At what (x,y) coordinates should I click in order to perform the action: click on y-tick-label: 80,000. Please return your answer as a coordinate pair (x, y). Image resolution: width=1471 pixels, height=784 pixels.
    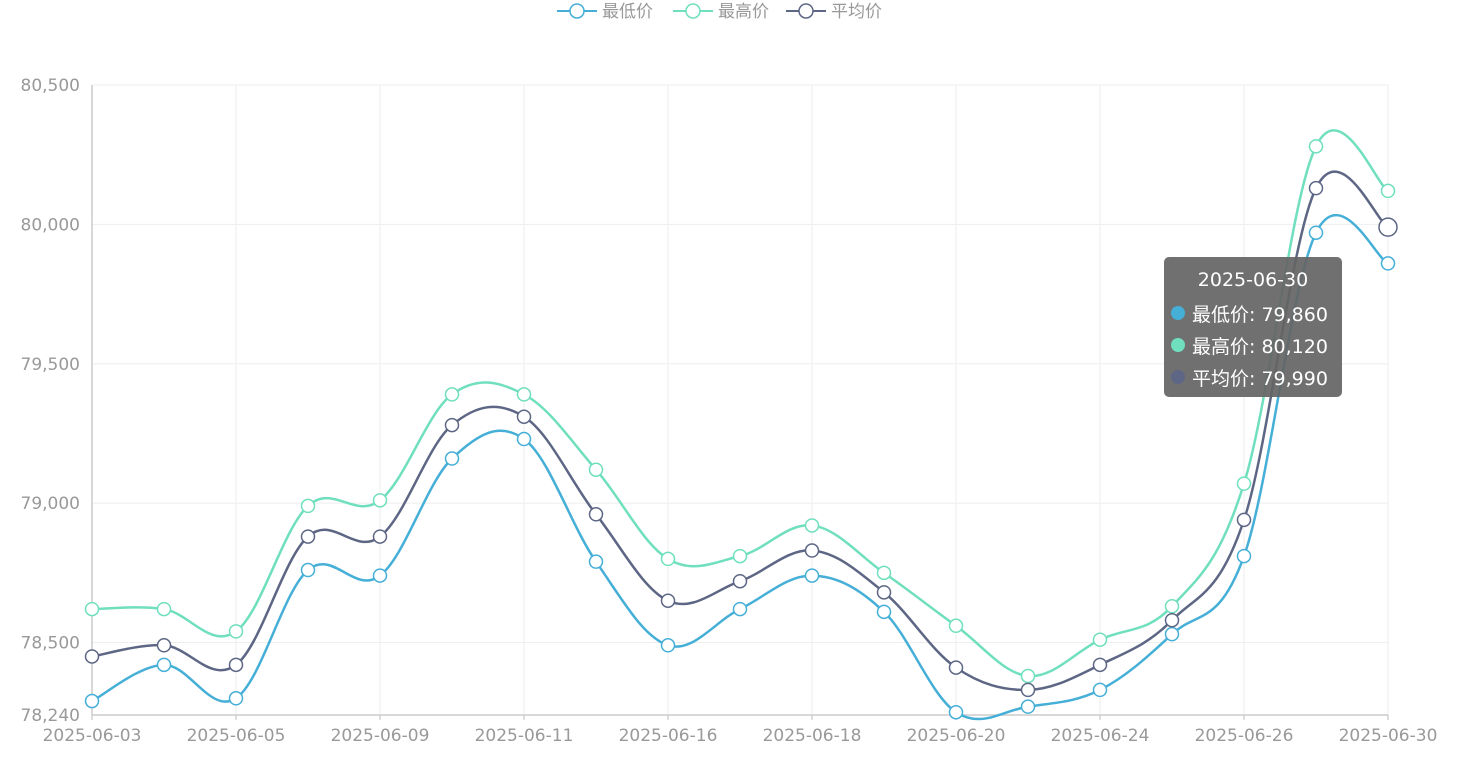
    Looking at the image, I should click on (50, 225).